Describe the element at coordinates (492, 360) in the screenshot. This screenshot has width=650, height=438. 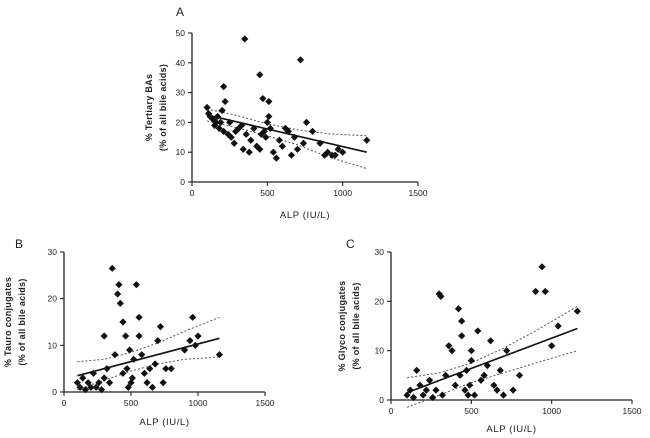
I see `panel-c-fit-line` at that location.